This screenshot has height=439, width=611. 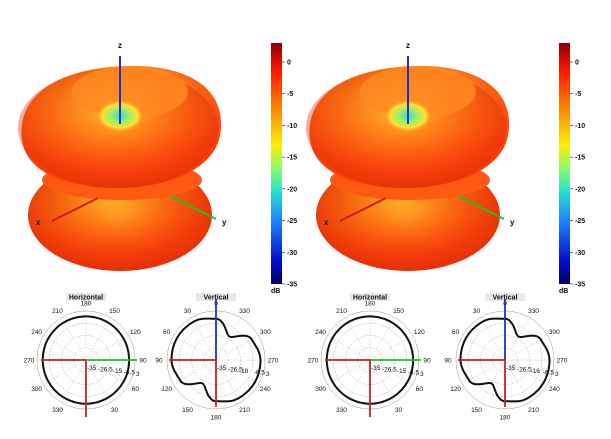 I want to click on polar-radial-label: -16, so click(x=536, y=371).